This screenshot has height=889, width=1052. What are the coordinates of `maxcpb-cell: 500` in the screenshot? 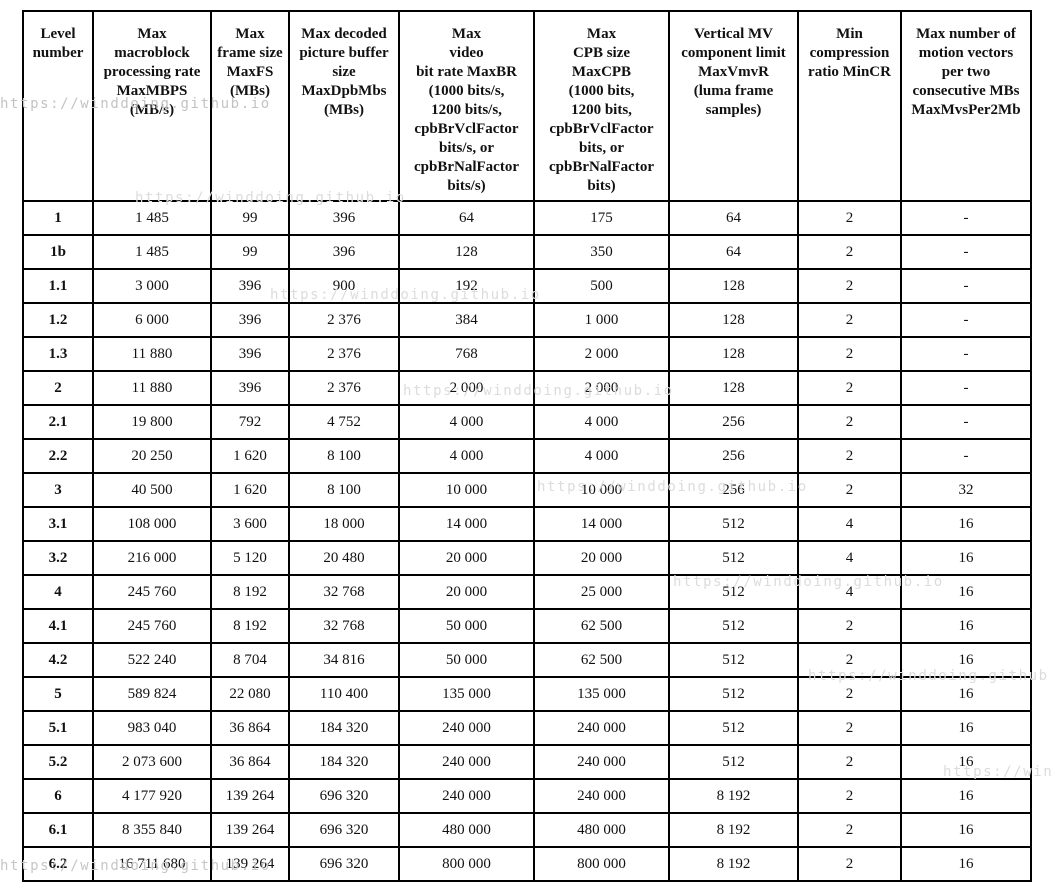 It's located at (601, 286).